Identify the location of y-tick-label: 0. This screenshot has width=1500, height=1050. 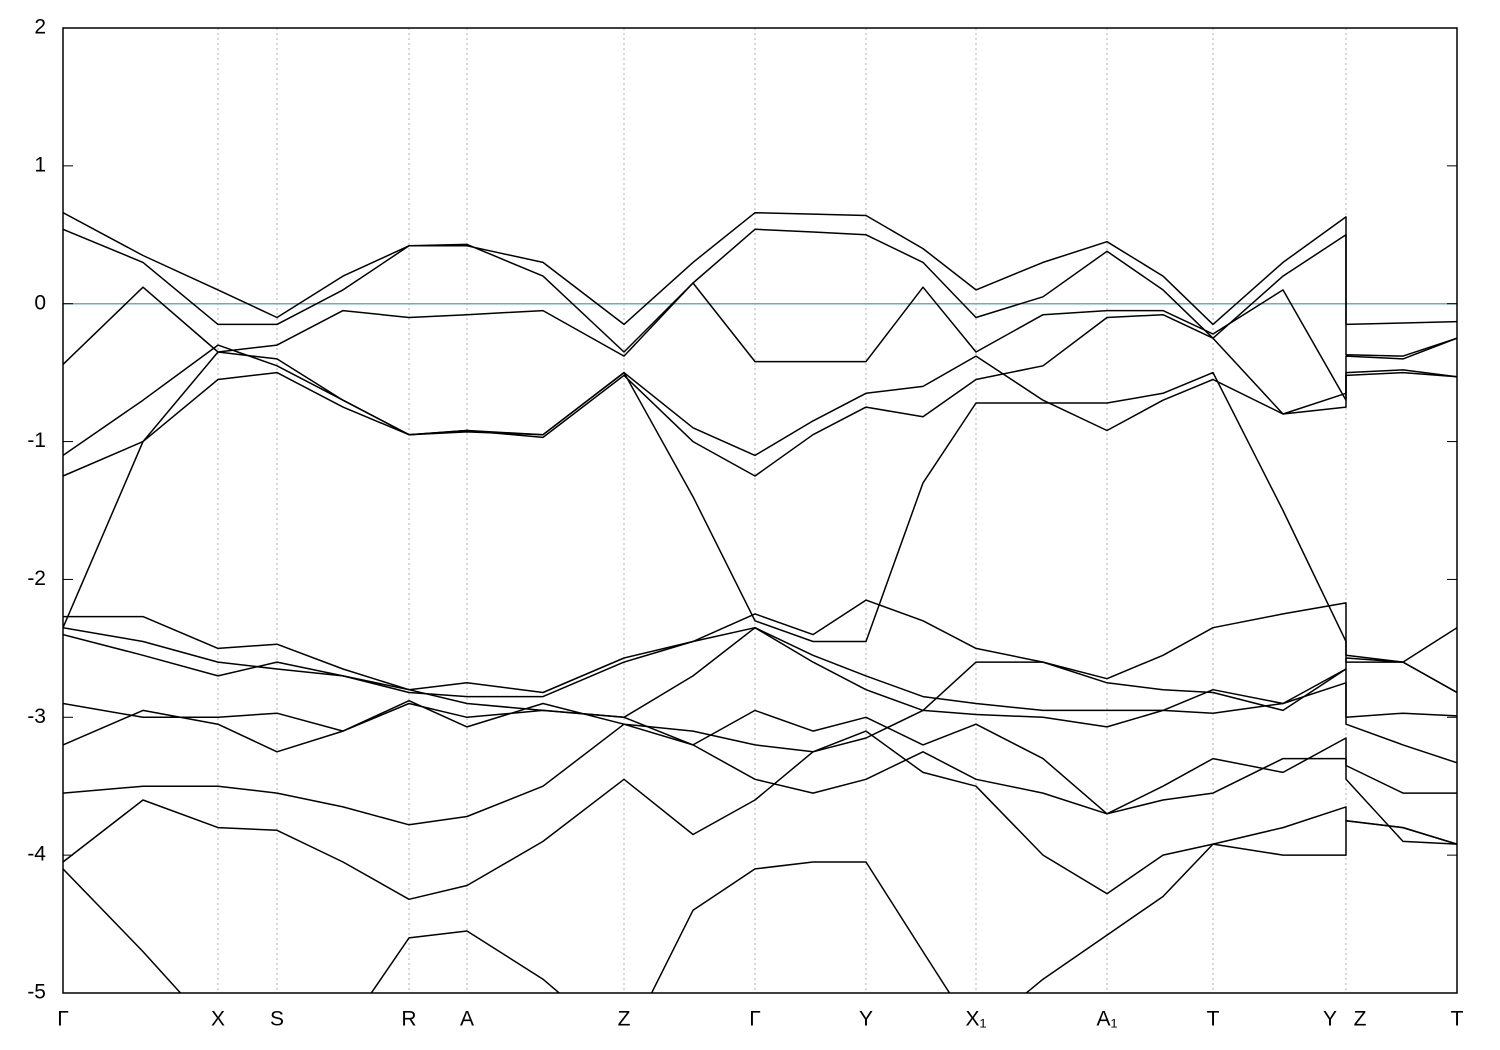
(40, 302).